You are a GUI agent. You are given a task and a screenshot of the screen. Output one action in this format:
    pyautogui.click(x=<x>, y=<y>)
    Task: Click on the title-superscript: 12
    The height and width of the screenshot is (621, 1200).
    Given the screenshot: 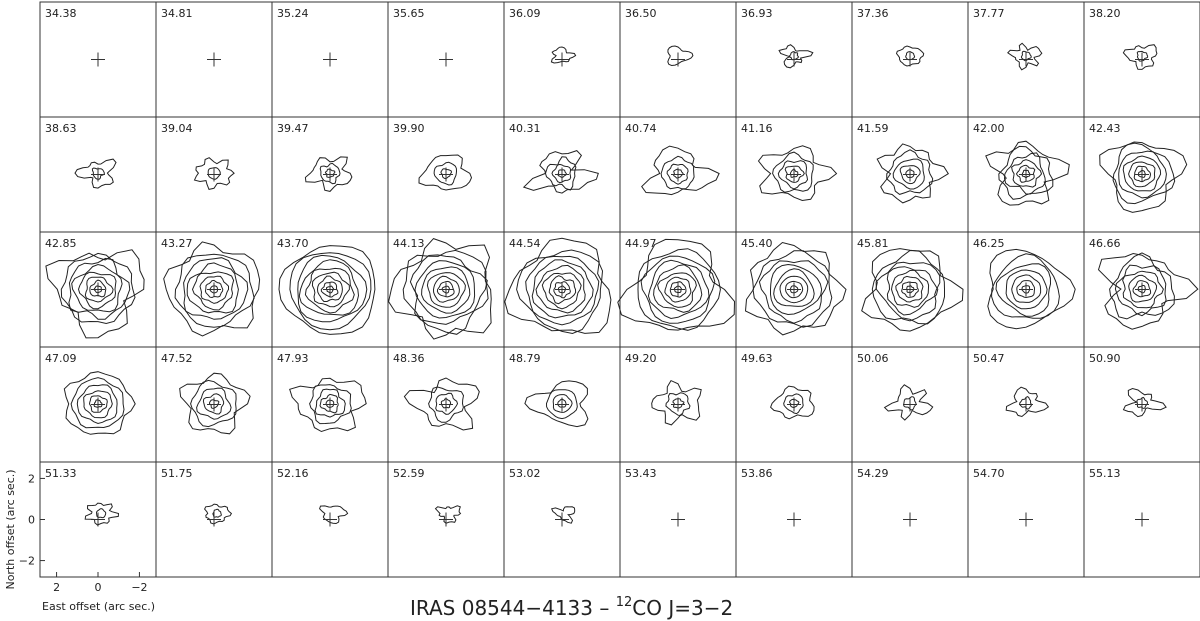 What is the action you would take?
    pyautogui.click(x=624, y=602)
    